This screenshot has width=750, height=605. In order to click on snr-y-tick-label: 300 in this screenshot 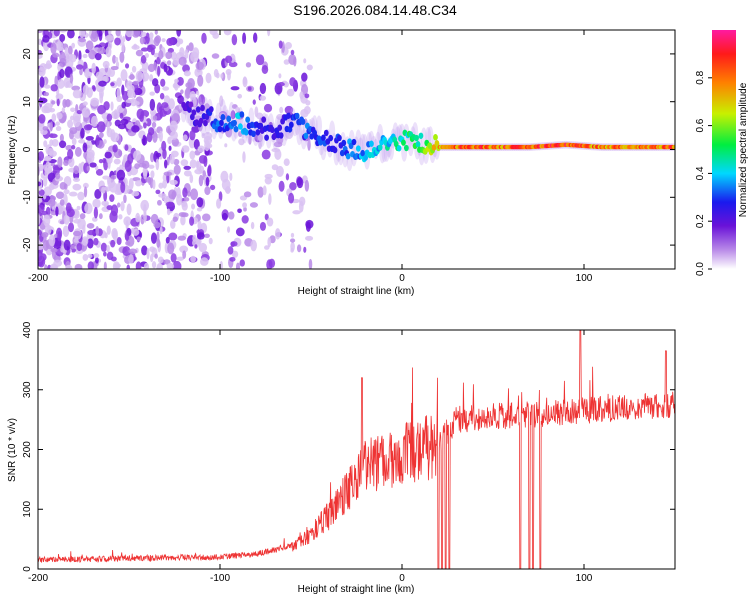, I will do `click(27, 389)`.